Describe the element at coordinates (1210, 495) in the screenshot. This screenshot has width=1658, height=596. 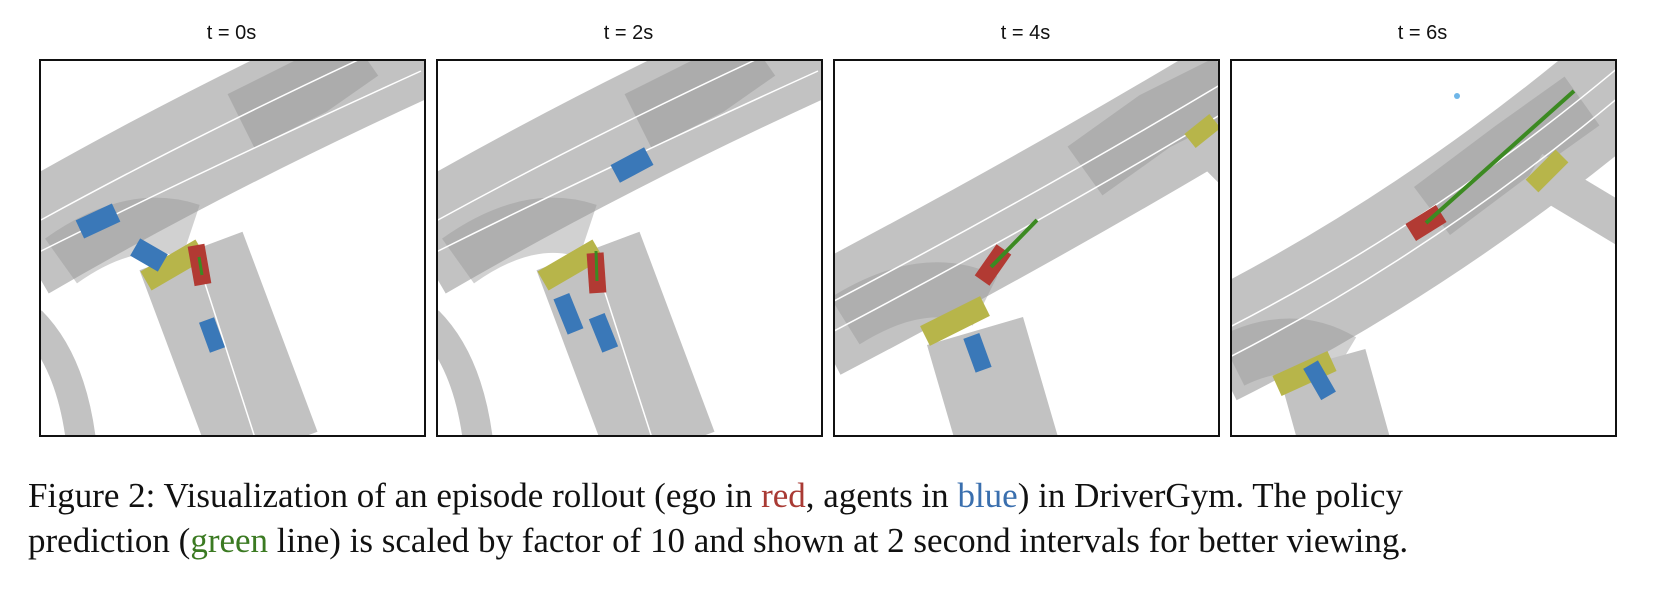
I see `caption-text: ) in DriverGym. The policy` at that location.